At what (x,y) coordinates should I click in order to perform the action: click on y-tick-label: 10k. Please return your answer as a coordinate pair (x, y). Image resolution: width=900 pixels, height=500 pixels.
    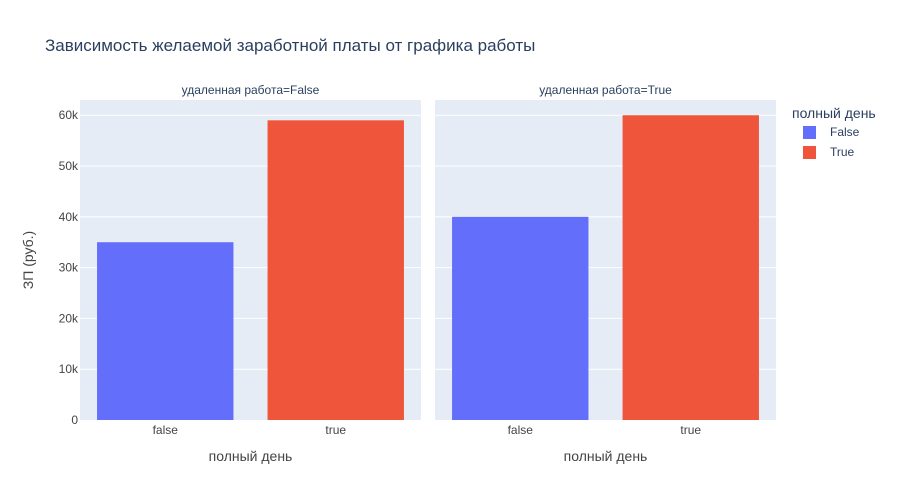
    Looking at the image, I should click on (69, 369).